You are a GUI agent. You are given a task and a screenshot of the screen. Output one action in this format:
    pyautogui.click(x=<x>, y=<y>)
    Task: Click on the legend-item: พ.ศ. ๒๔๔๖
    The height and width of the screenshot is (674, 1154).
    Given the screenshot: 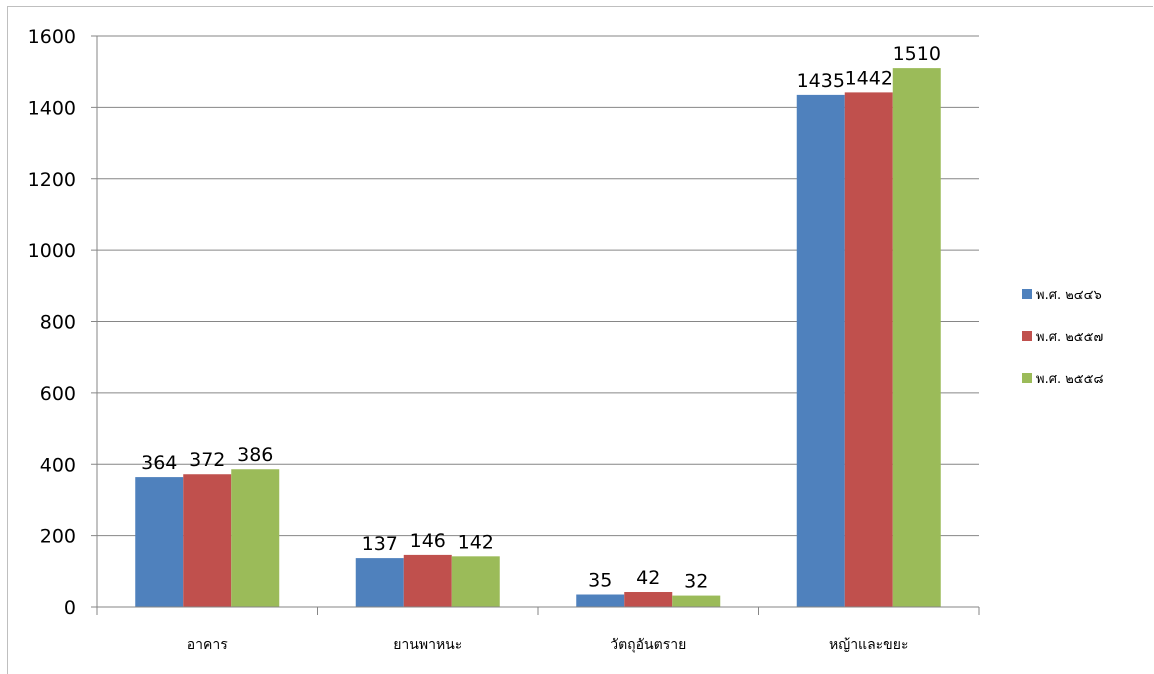 What is the action you would take?
    pyautogui.click(x=1087, y=294)
    